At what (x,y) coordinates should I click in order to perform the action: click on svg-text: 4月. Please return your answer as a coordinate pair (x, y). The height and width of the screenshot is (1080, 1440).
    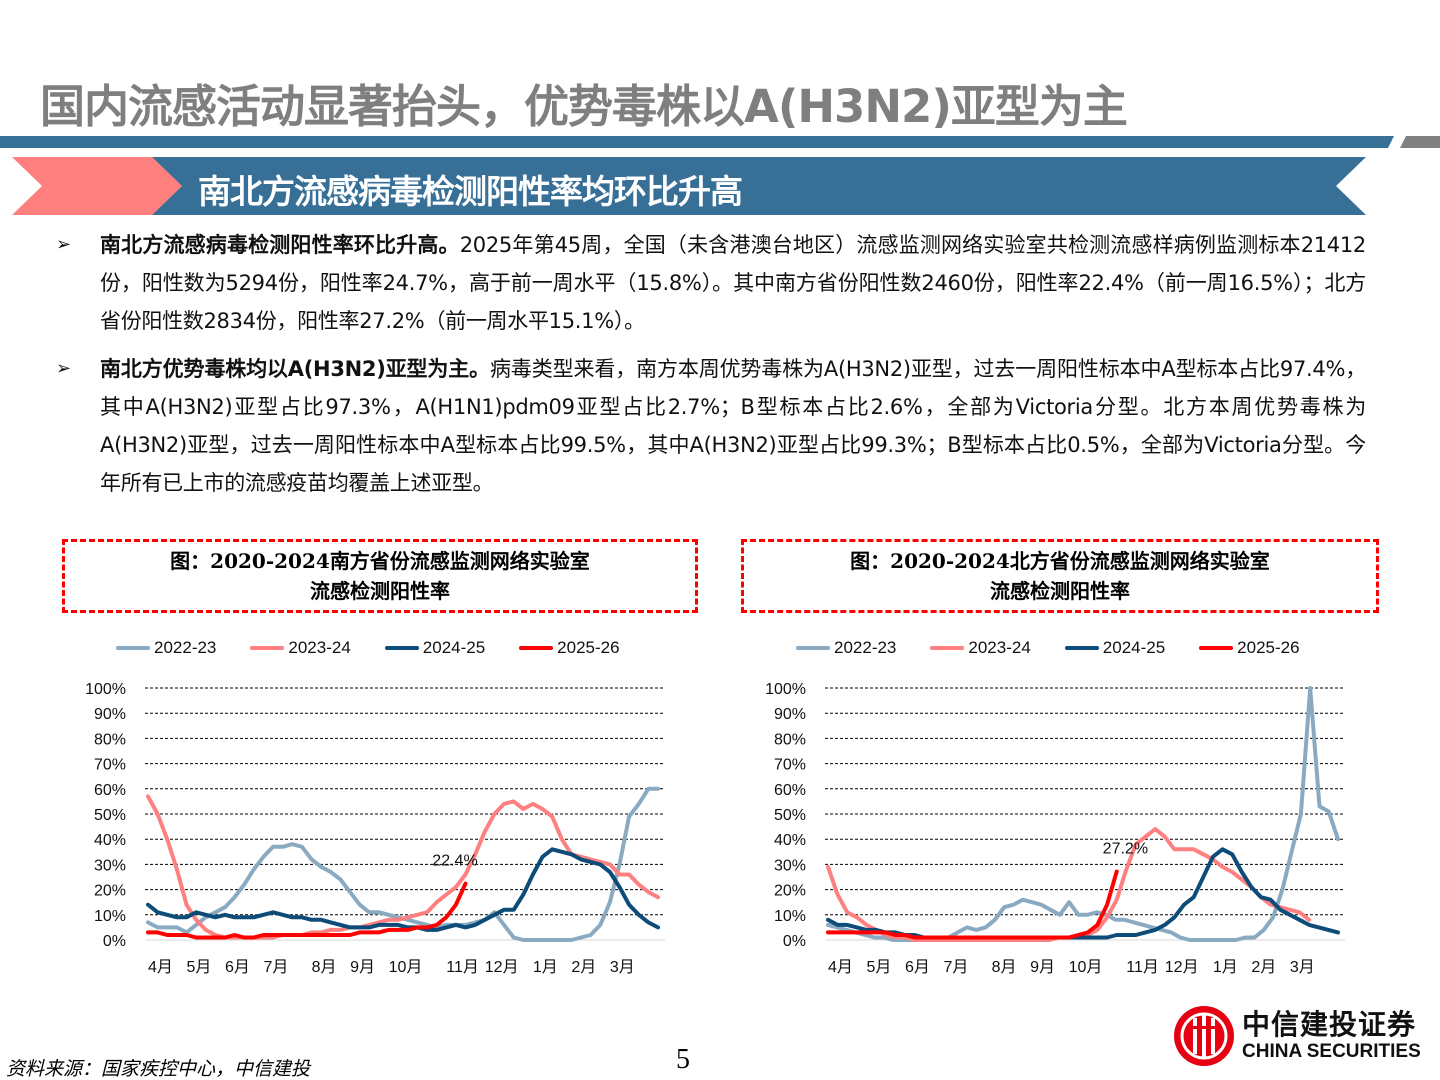
    Looking at the image, I should click on (160, 967).